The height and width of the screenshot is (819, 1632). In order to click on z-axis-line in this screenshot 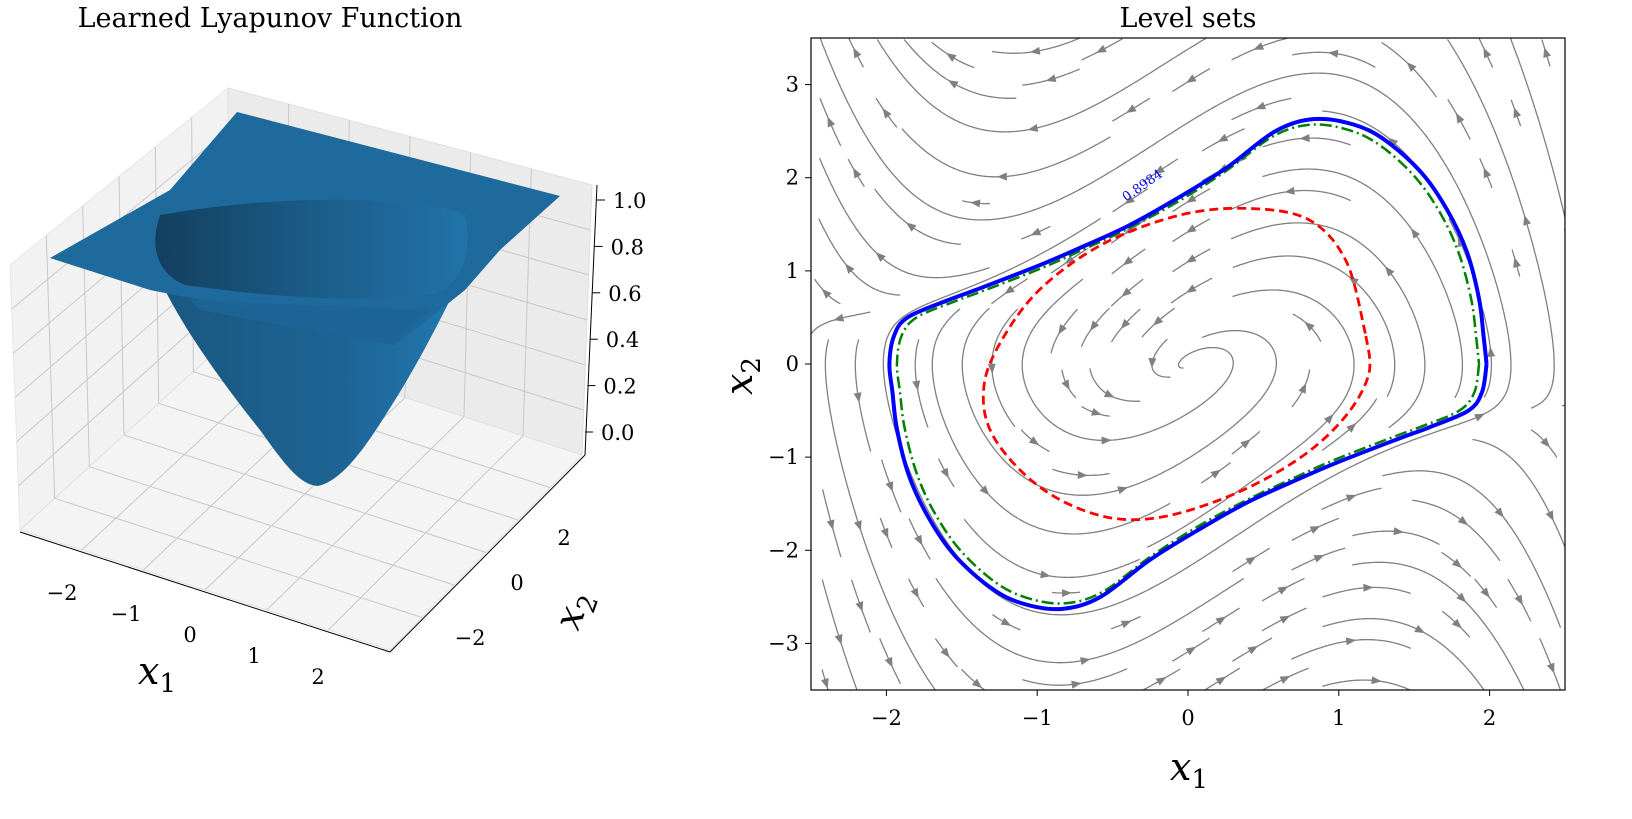, I will do `click(591, 320)`.